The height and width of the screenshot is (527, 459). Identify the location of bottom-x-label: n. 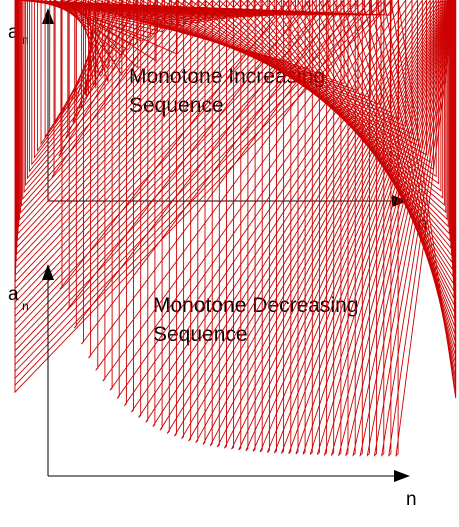
(411, 499).